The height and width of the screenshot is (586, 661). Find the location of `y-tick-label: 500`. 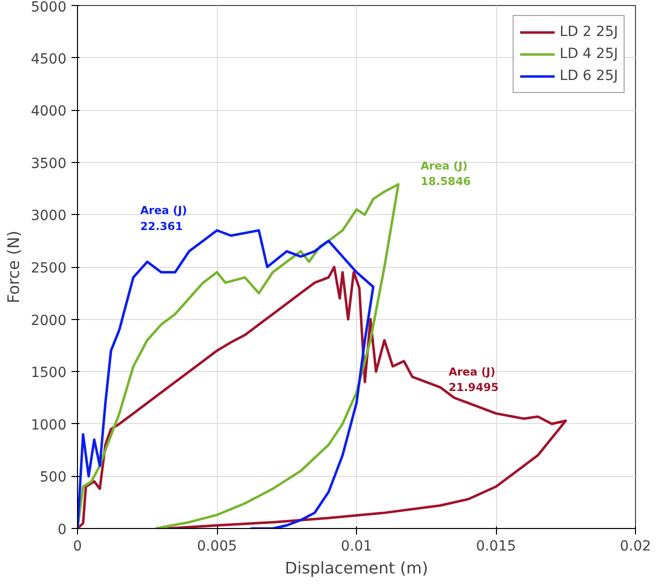

y-tick-label: 500 is located at coordinates (53, 478).